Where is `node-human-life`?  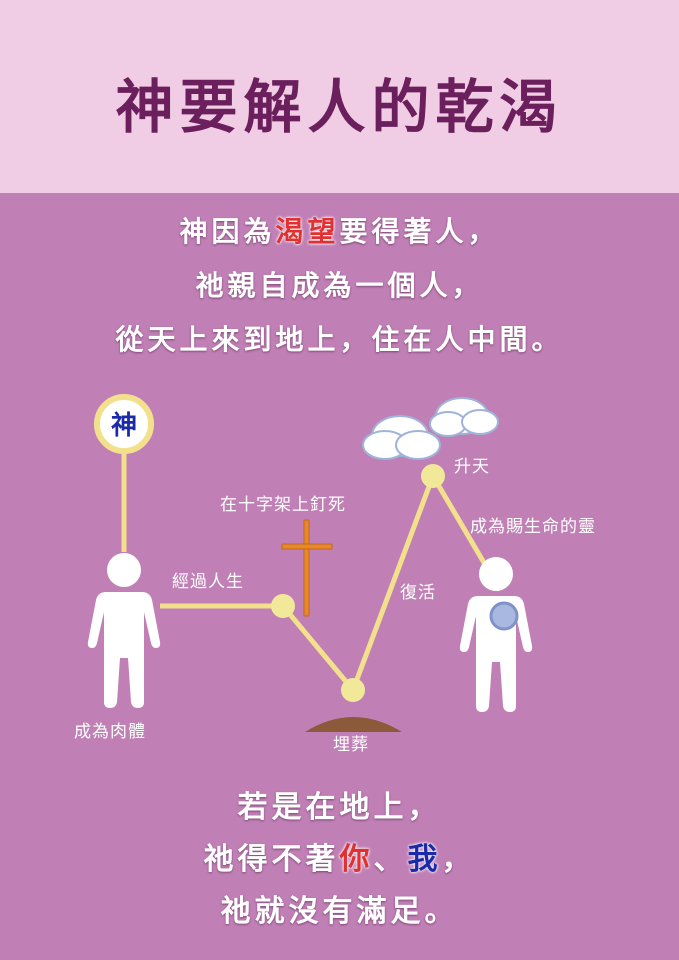
node-human-life is located at coordinates (283, 606).